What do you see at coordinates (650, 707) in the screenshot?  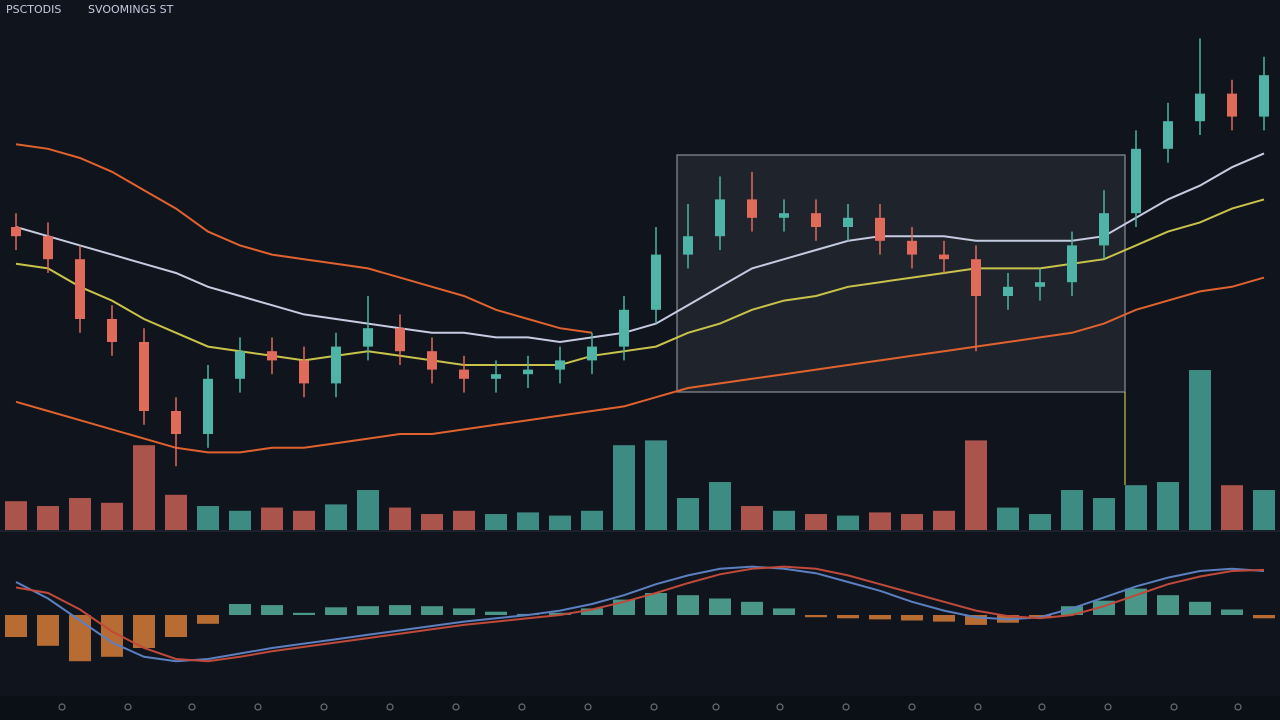 I see `axis-icons` at bounding box center [650, 707].